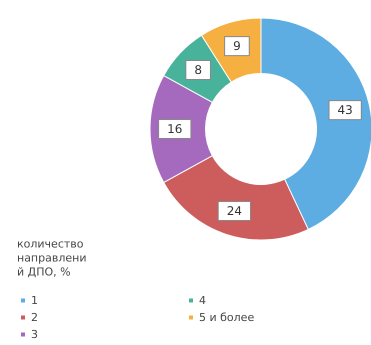 This screenshot has width=371, height=345. I want to click on data-label: 43, so click(345, 110).